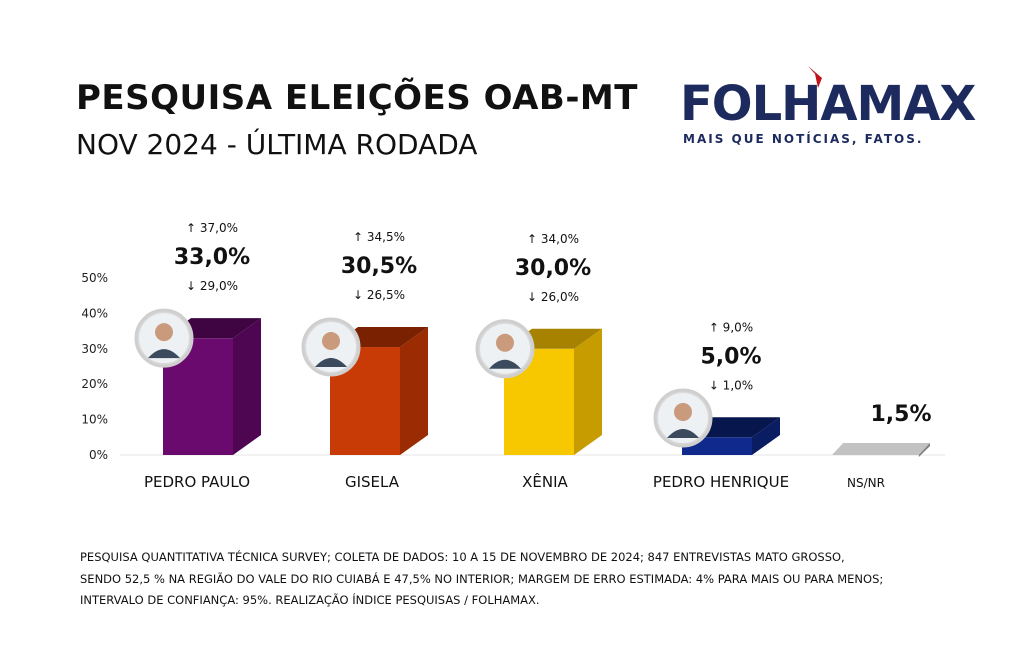  What do you see at coordinates (881, 449) in the screenshot?
I see `bar-top` at bounding box center [881, 449].